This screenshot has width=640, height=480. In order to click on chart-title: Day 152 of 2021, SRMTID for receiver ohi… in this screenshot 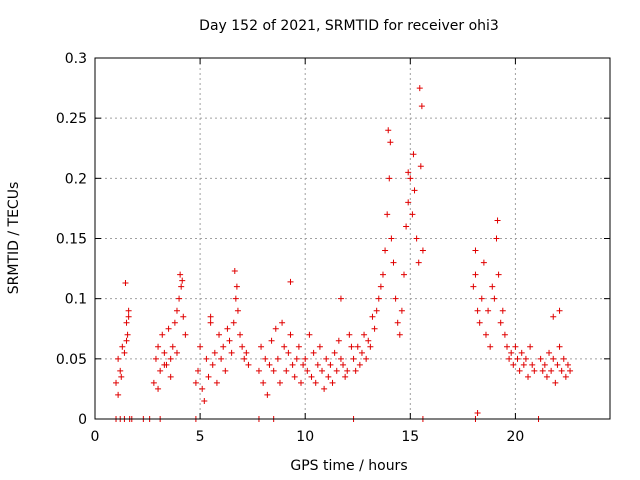, I will do `click(349, 26)`.